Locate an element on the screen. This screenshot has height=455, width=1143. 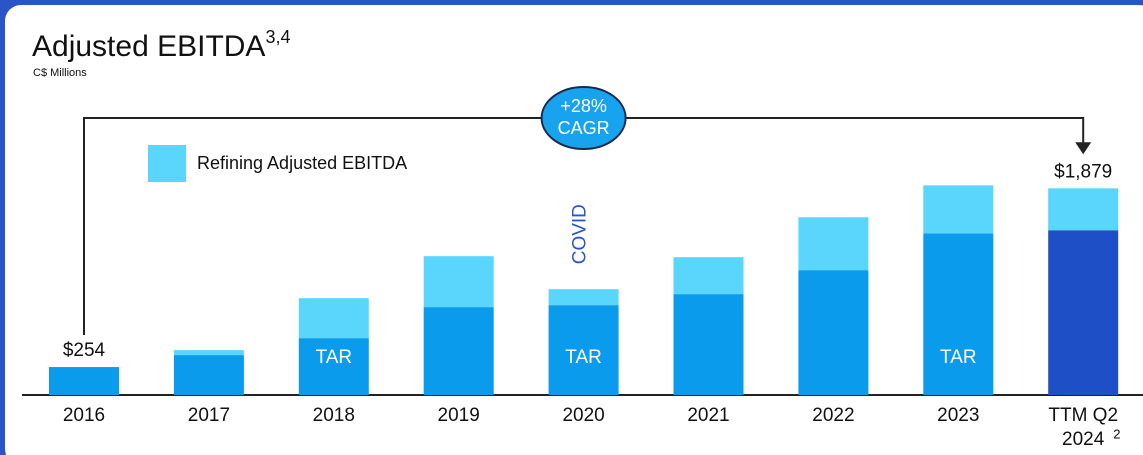
chart-title: Adjusted EBITDA3,4 is located at coordinates (161, 45).